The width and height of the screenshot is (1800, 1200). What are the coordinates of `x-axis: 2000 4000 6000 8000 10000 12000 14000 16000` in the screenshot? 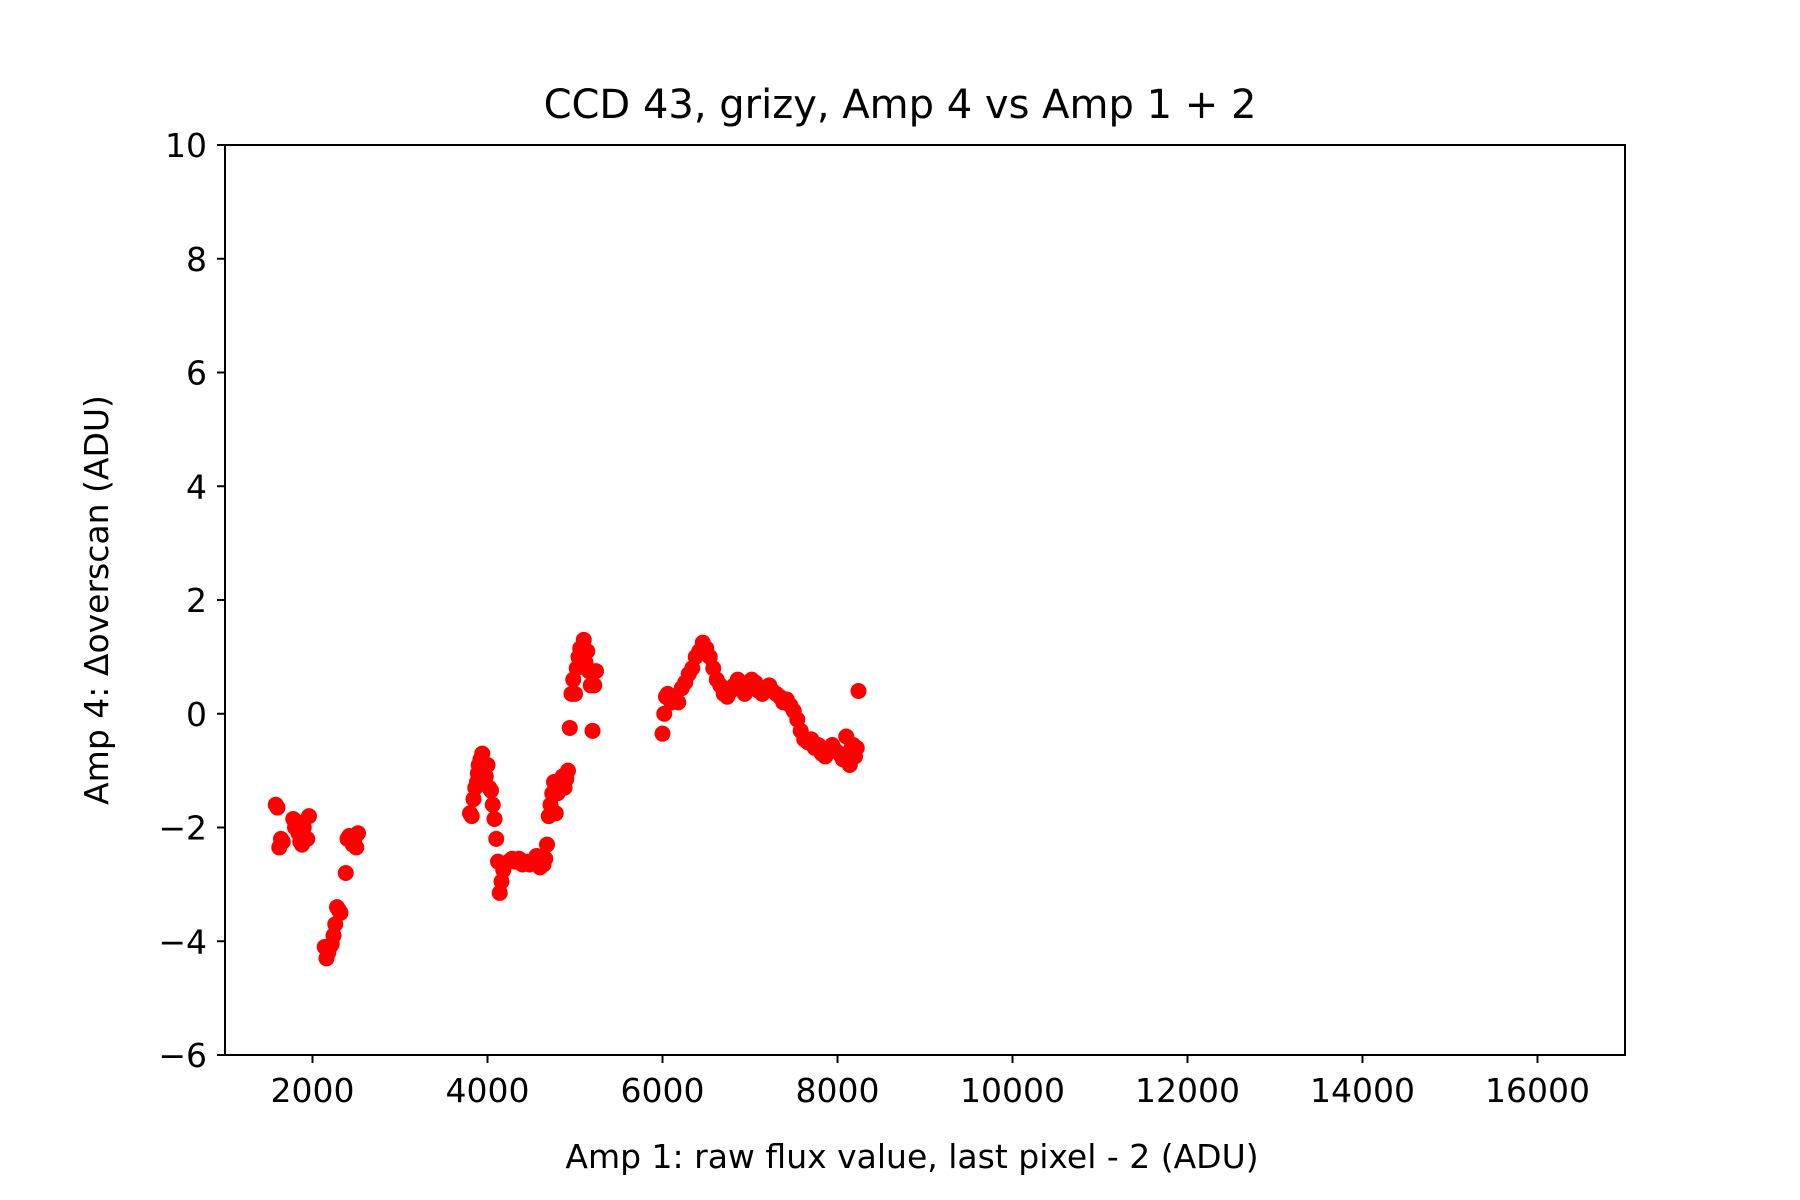 It's located at (930, 1082).